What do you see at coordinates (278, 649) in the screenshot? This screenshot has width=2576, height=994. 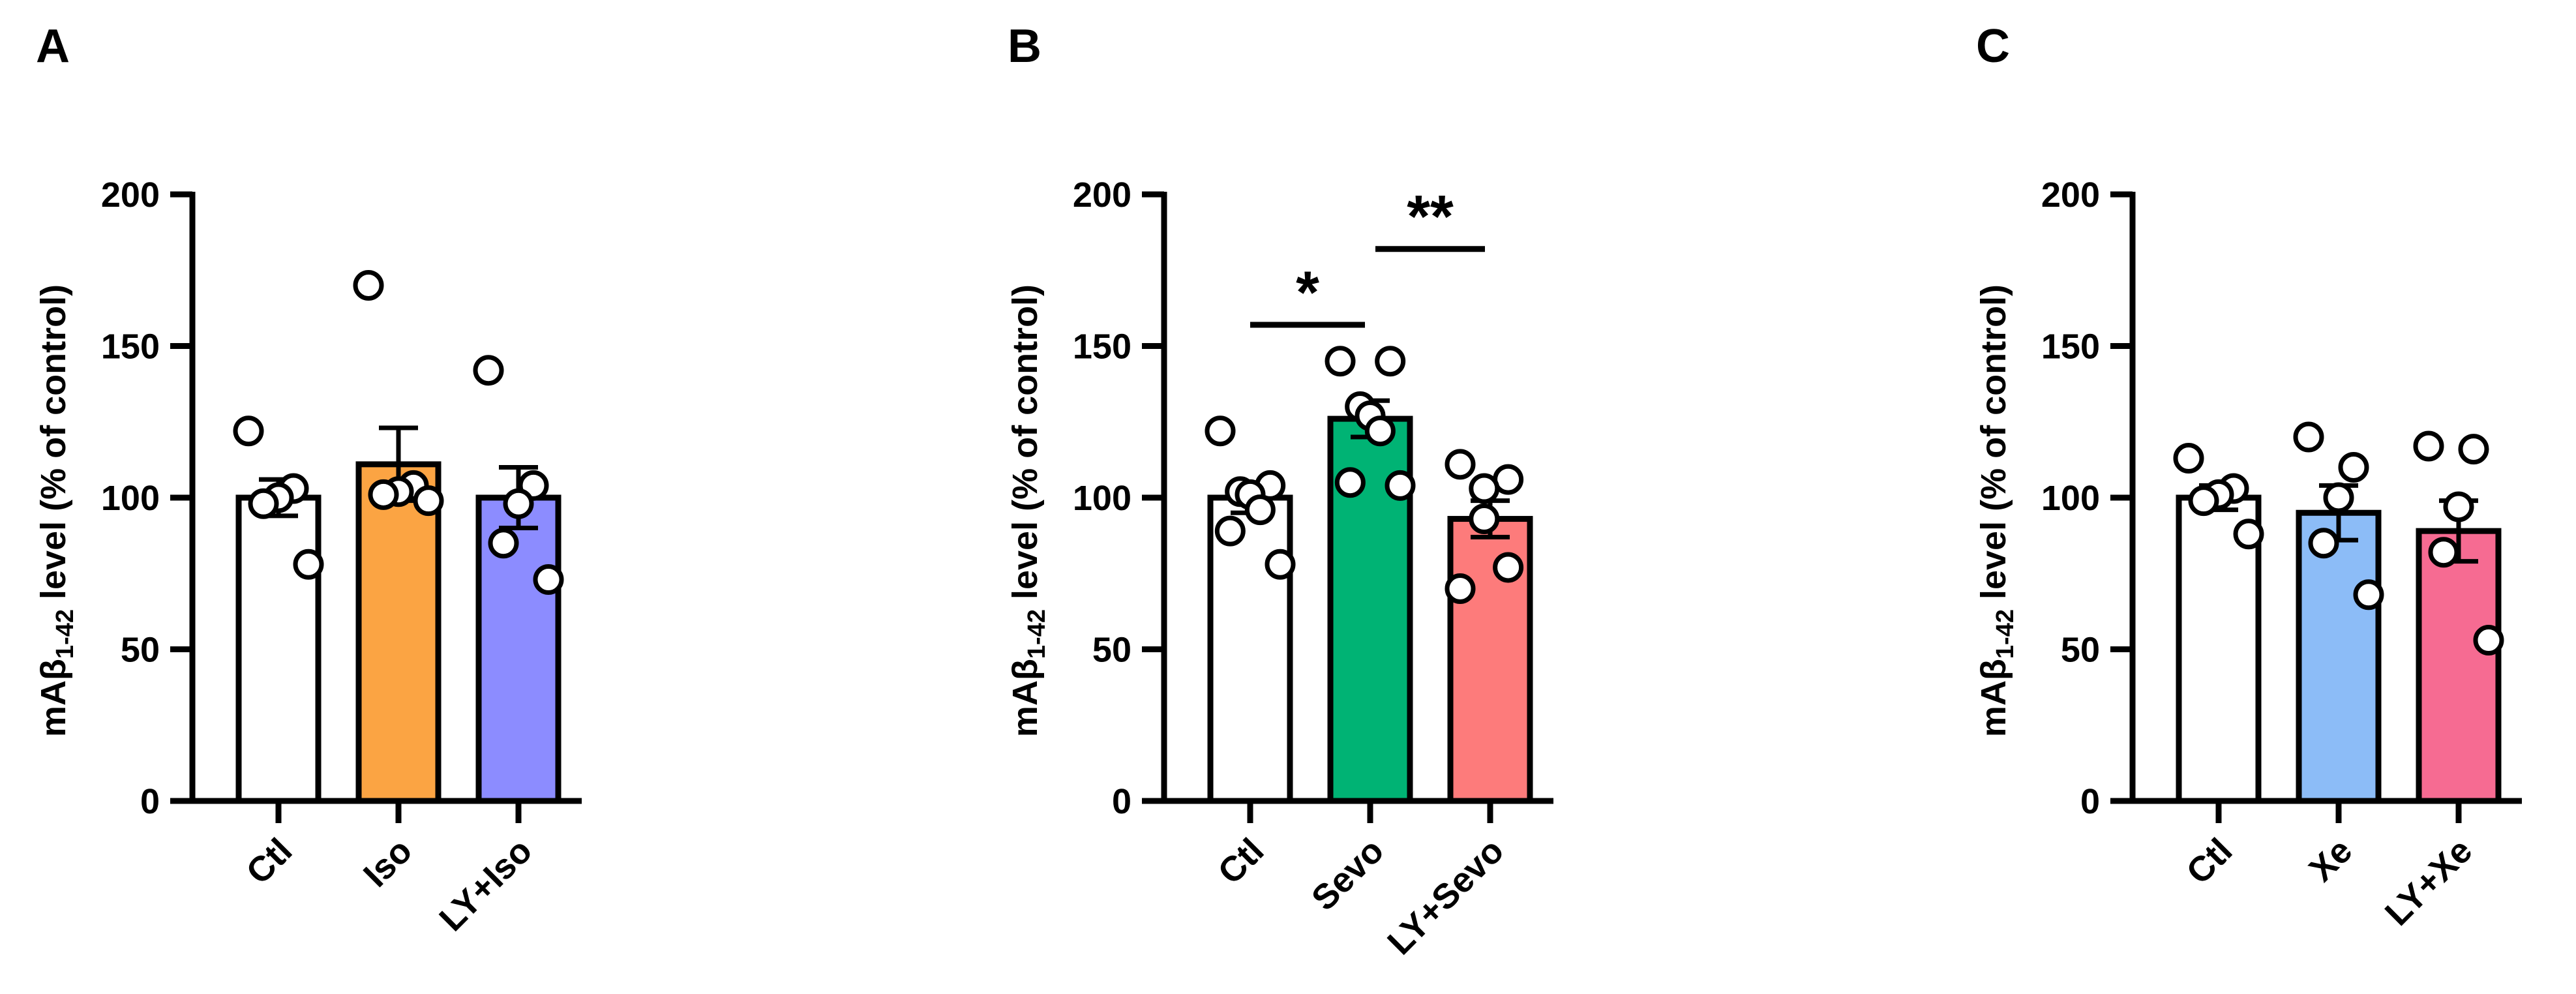 I see `bar-ctl` at bounding box center [278, 649].